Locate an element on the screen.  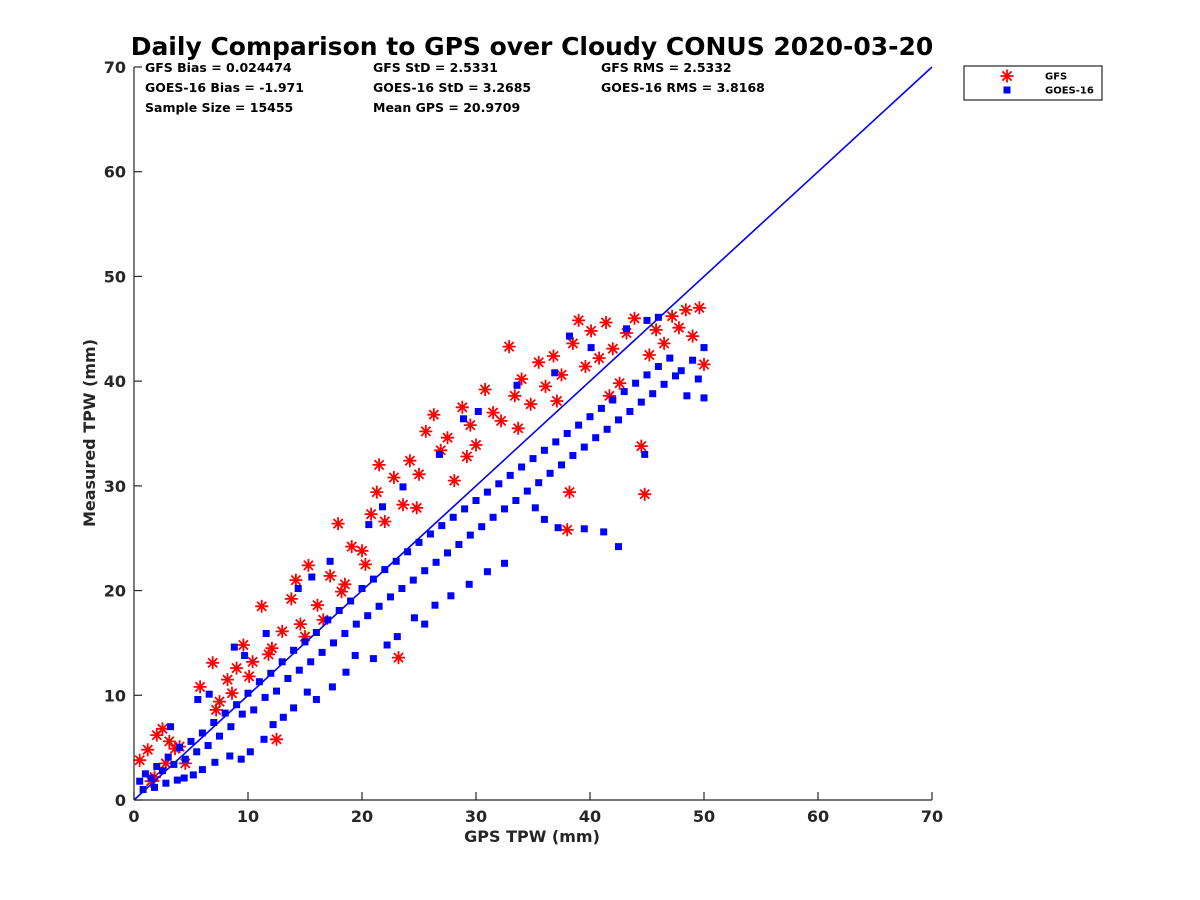
x-tick-label: 40 is located at coordinates (590, 816).